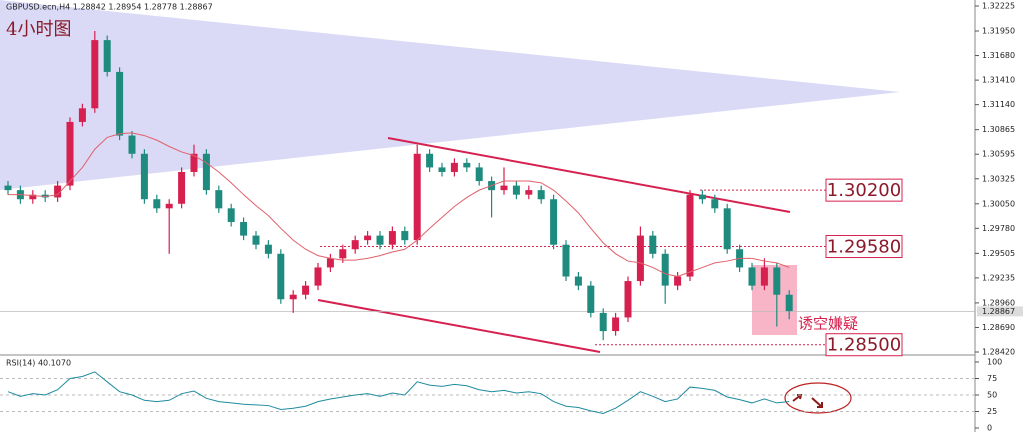  What do you see at coordinates (998, 203) in the screenshot?
I see `y-tick-label: 1.30050` at bounding box center [998, 203].